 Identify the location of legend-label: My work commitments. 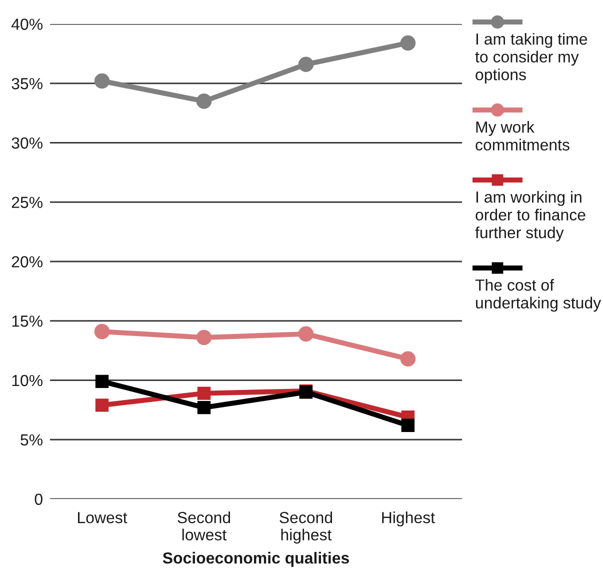
(523, 136).